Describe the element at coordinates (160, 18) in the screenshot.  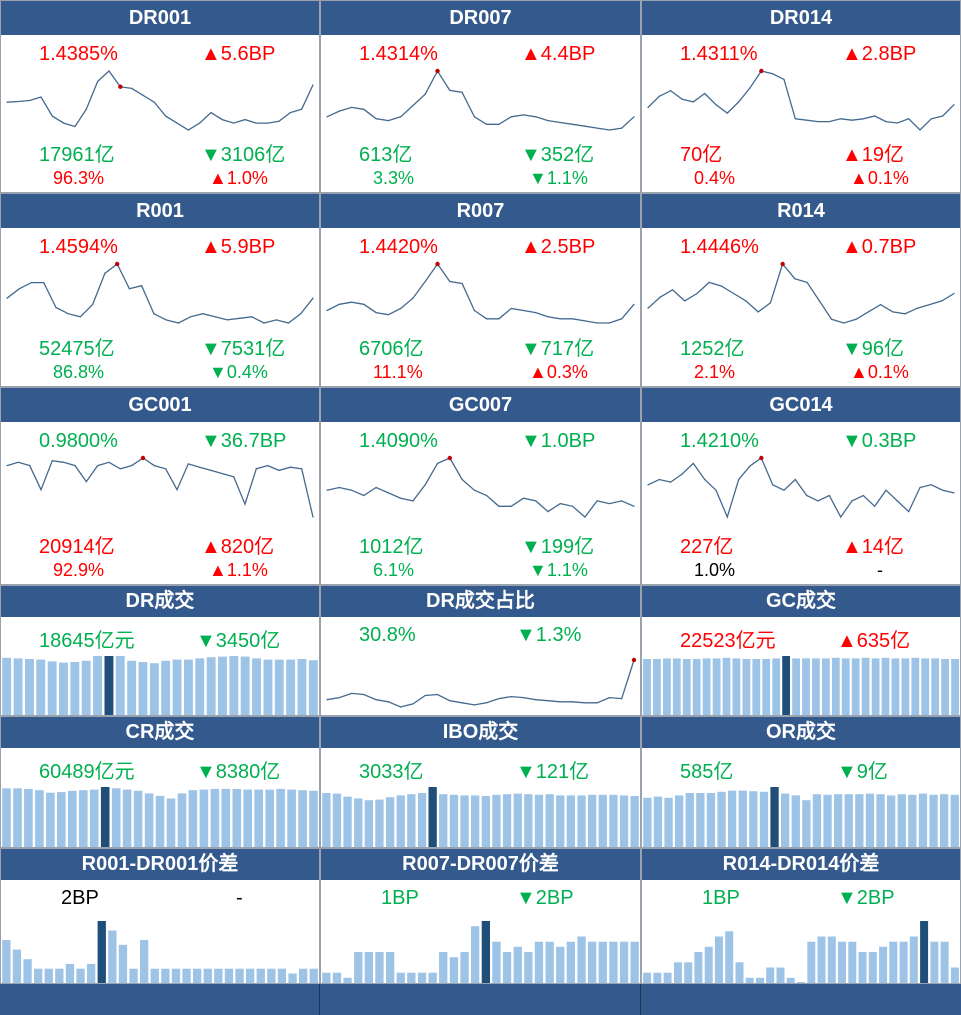
I see `panel-title: DR001` at that location.